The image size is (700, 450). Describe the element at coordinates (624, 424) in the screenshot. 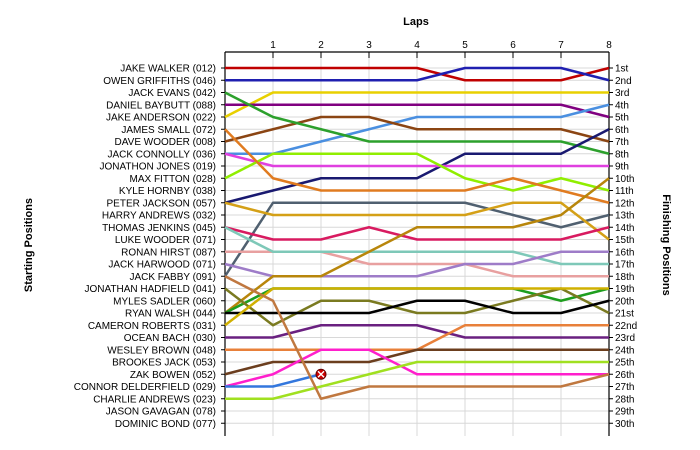

I see `finishing-position-label: 30th` at that location.